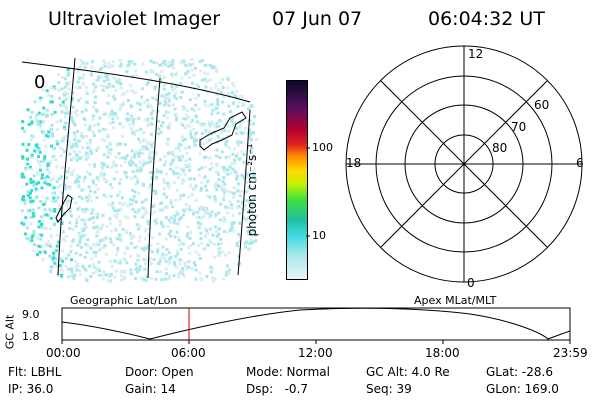 The height and width of the screenshot is (400, 600). I want to click on colorbar, so click(297, 180).